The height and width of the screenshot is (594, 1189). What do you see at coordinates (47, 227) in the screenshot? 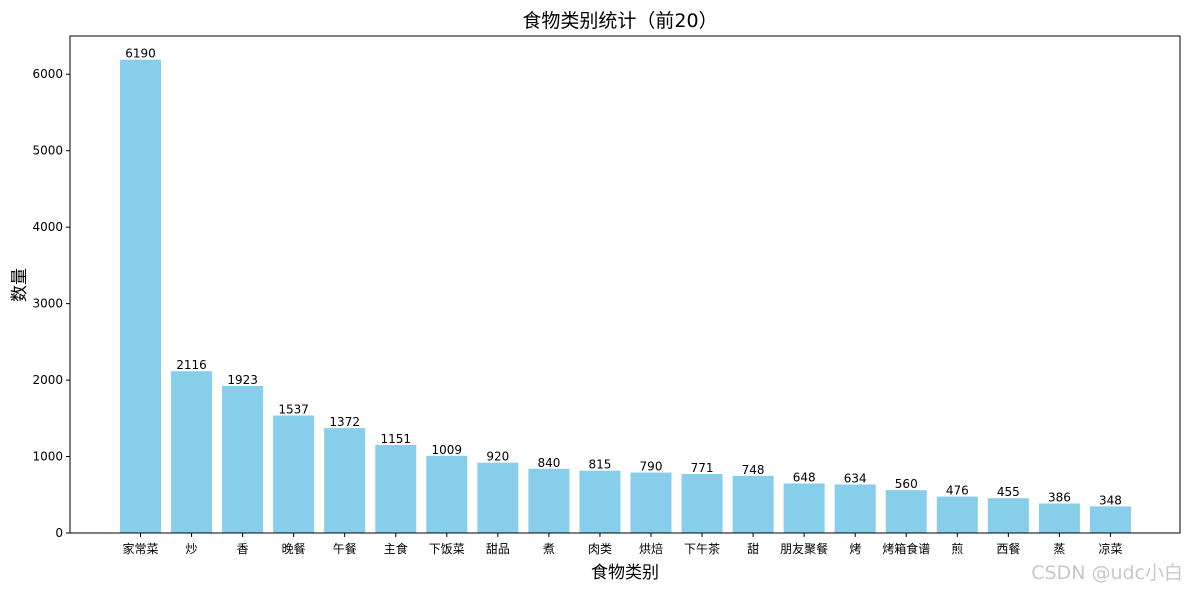
I see `y-tick-label-4000: 4000` at bounding box center [47, 227].